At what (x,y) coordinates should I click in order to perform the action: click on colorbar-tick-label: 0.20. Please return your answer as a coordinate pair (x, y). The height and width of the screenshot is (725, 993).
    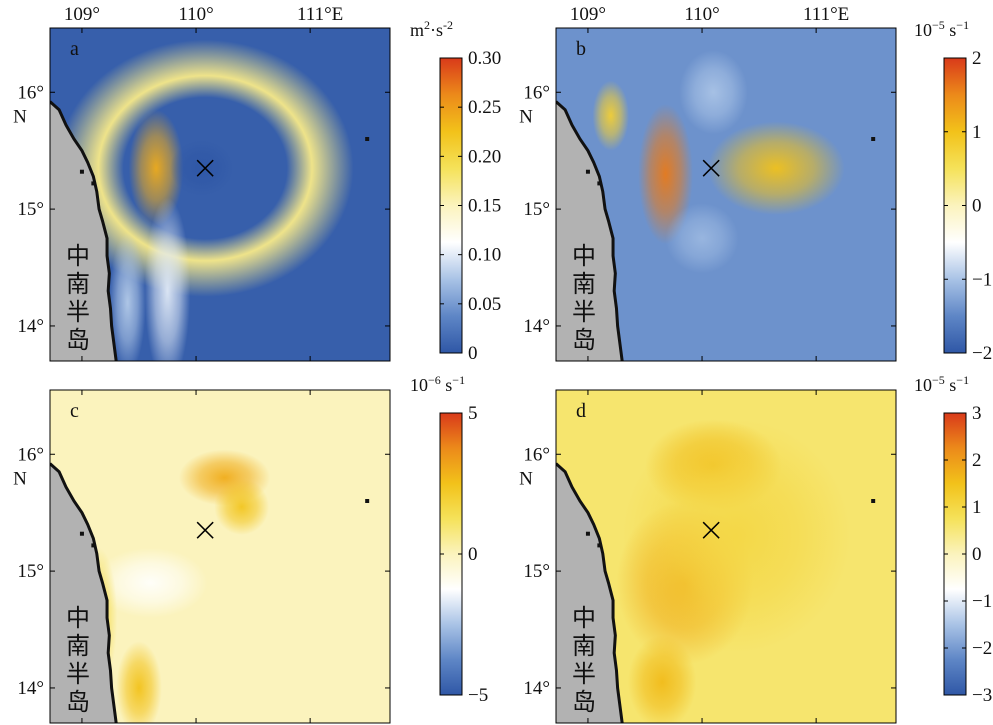
    Looking at the image, I should click on (484, 156).